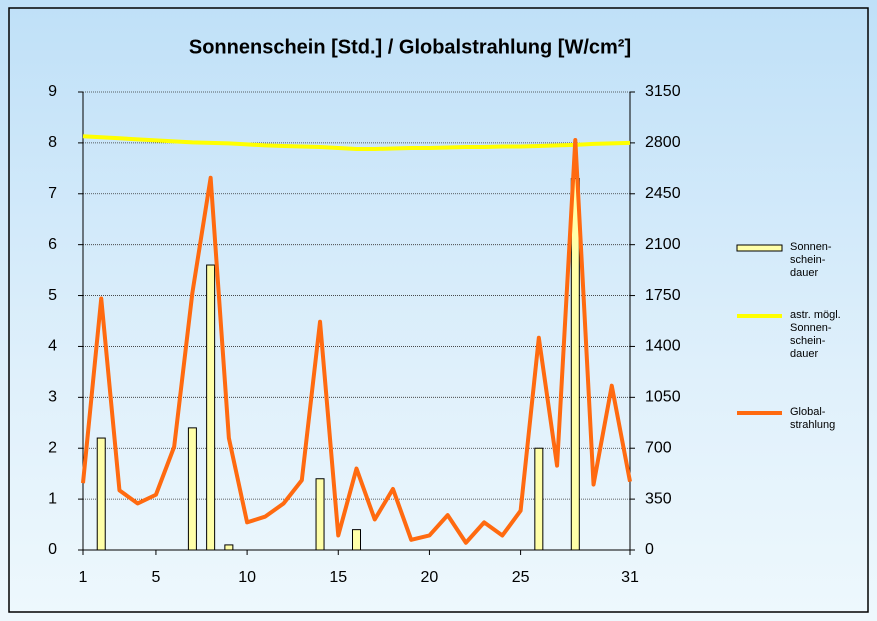 The image size is (877, 621). I want to click on x-tick-label: 20, so click(430, 577).